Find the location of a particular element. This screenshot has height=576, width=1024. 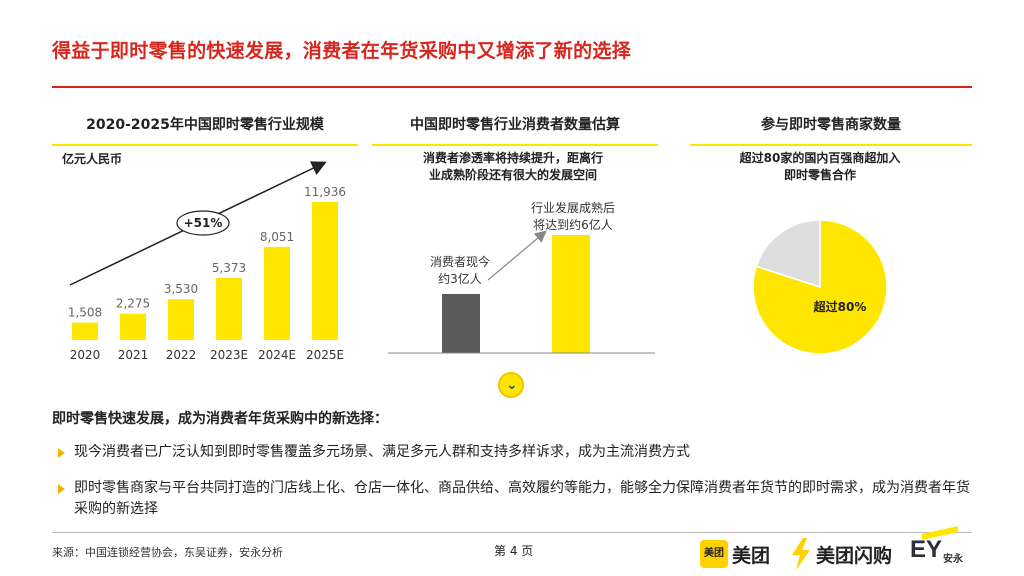

source-note: 来源：中国连锁经营协会，东吴证券，安永分析 is located at coordinates (167, 552).